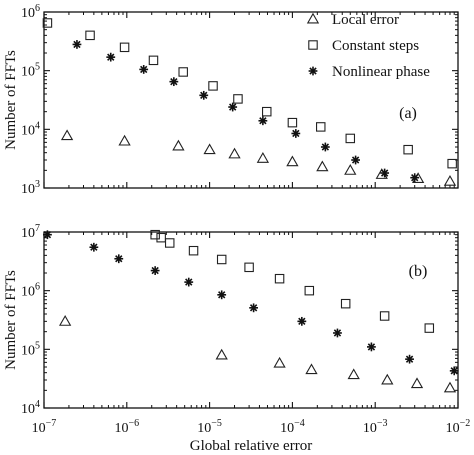 This screenshot has height=455, width=474. I want to click on legend-label: Nonlinear phase, so click(381, 72).